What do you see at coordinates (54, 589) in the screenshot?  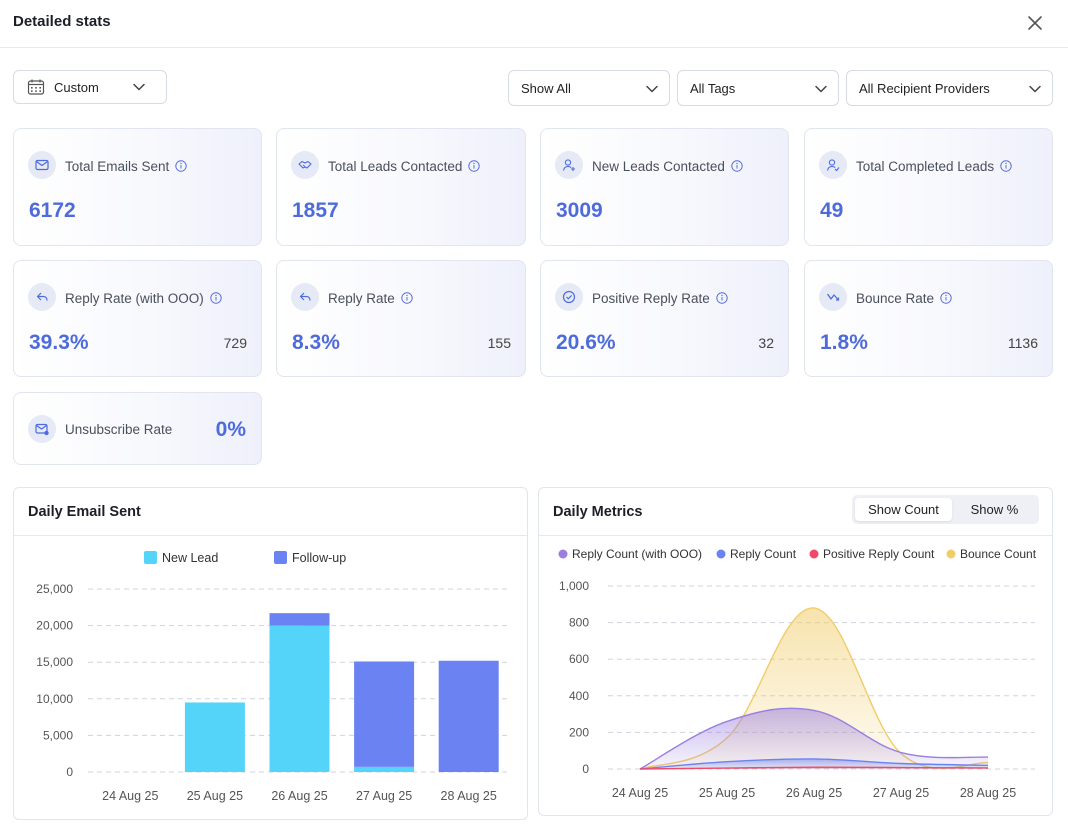 I see `y-tick-label: 25,000` at bounding box center [54, 589].